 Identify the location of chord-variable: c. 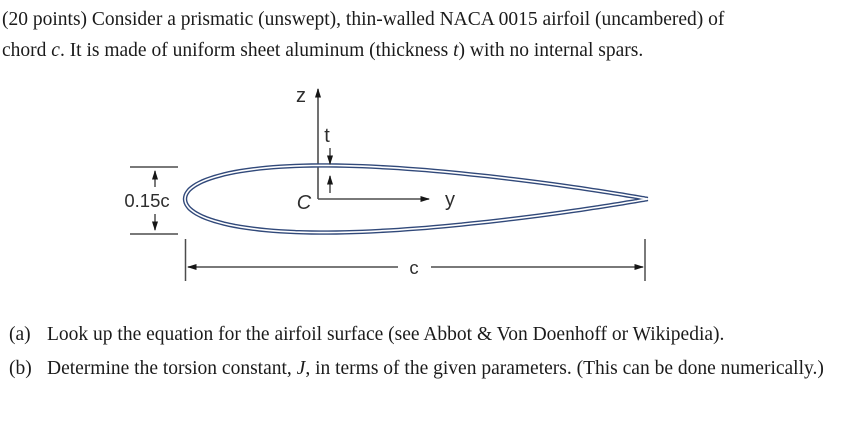
(55, 50).